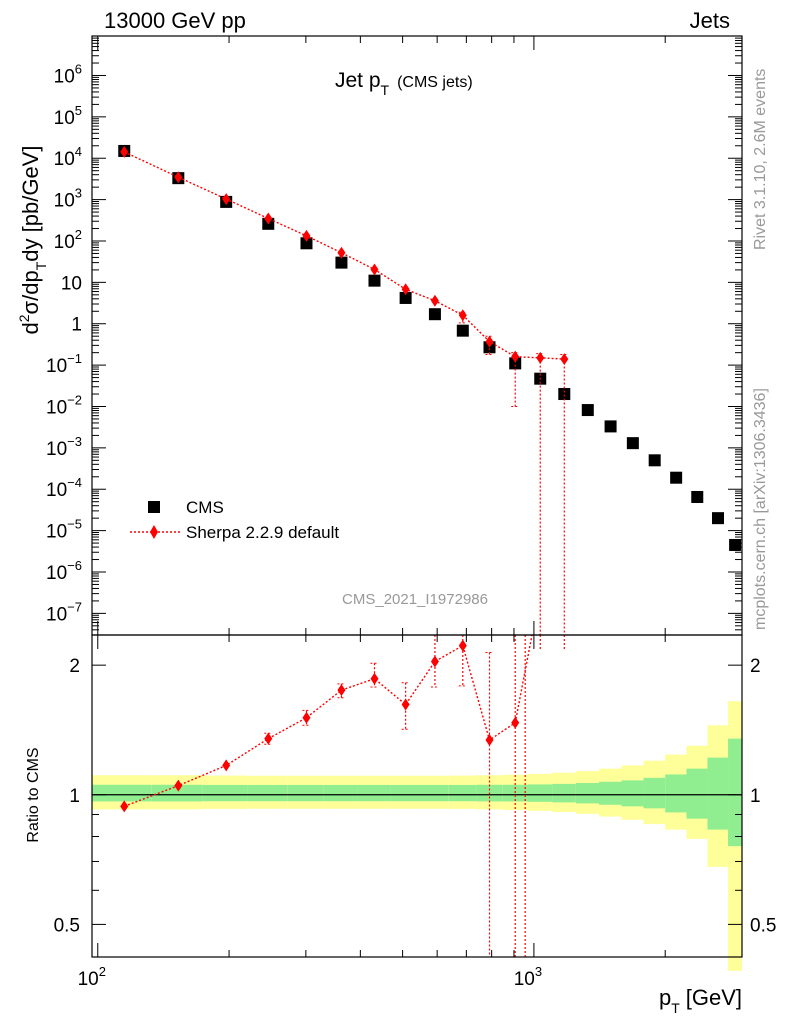  What do you see at coordinates (763, 925) in the screenshot?
I see `ratio-y-tick-label-right: 0.5` at bounding box center [763, 925].